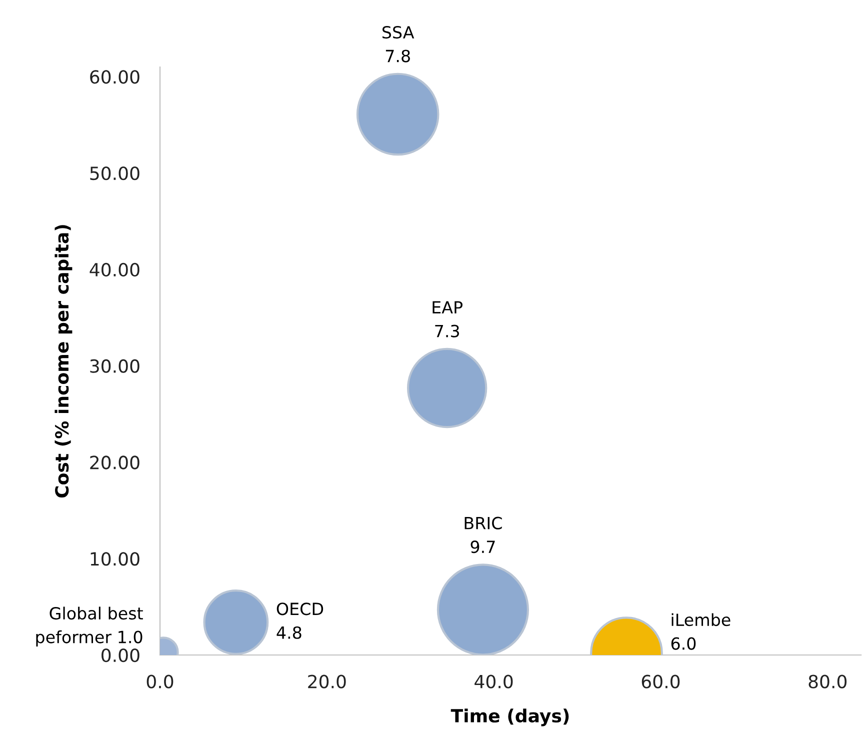 The width and height of the screenshot is (862, 753). What do you see at coordinates (827, 681) in the screenshot?
I see `x-tick-label: 80.0` at bounding box center [827, 681].